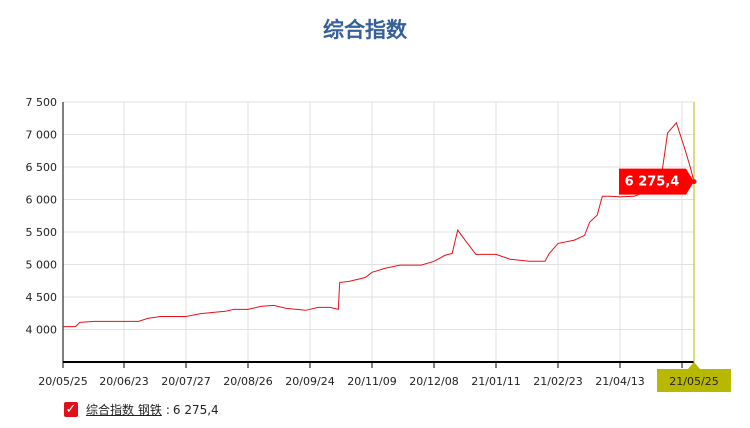 The height and width of the screenshot is (428, 750). I want to click on x-tick-label: 20/12/08, so click(433, 381).